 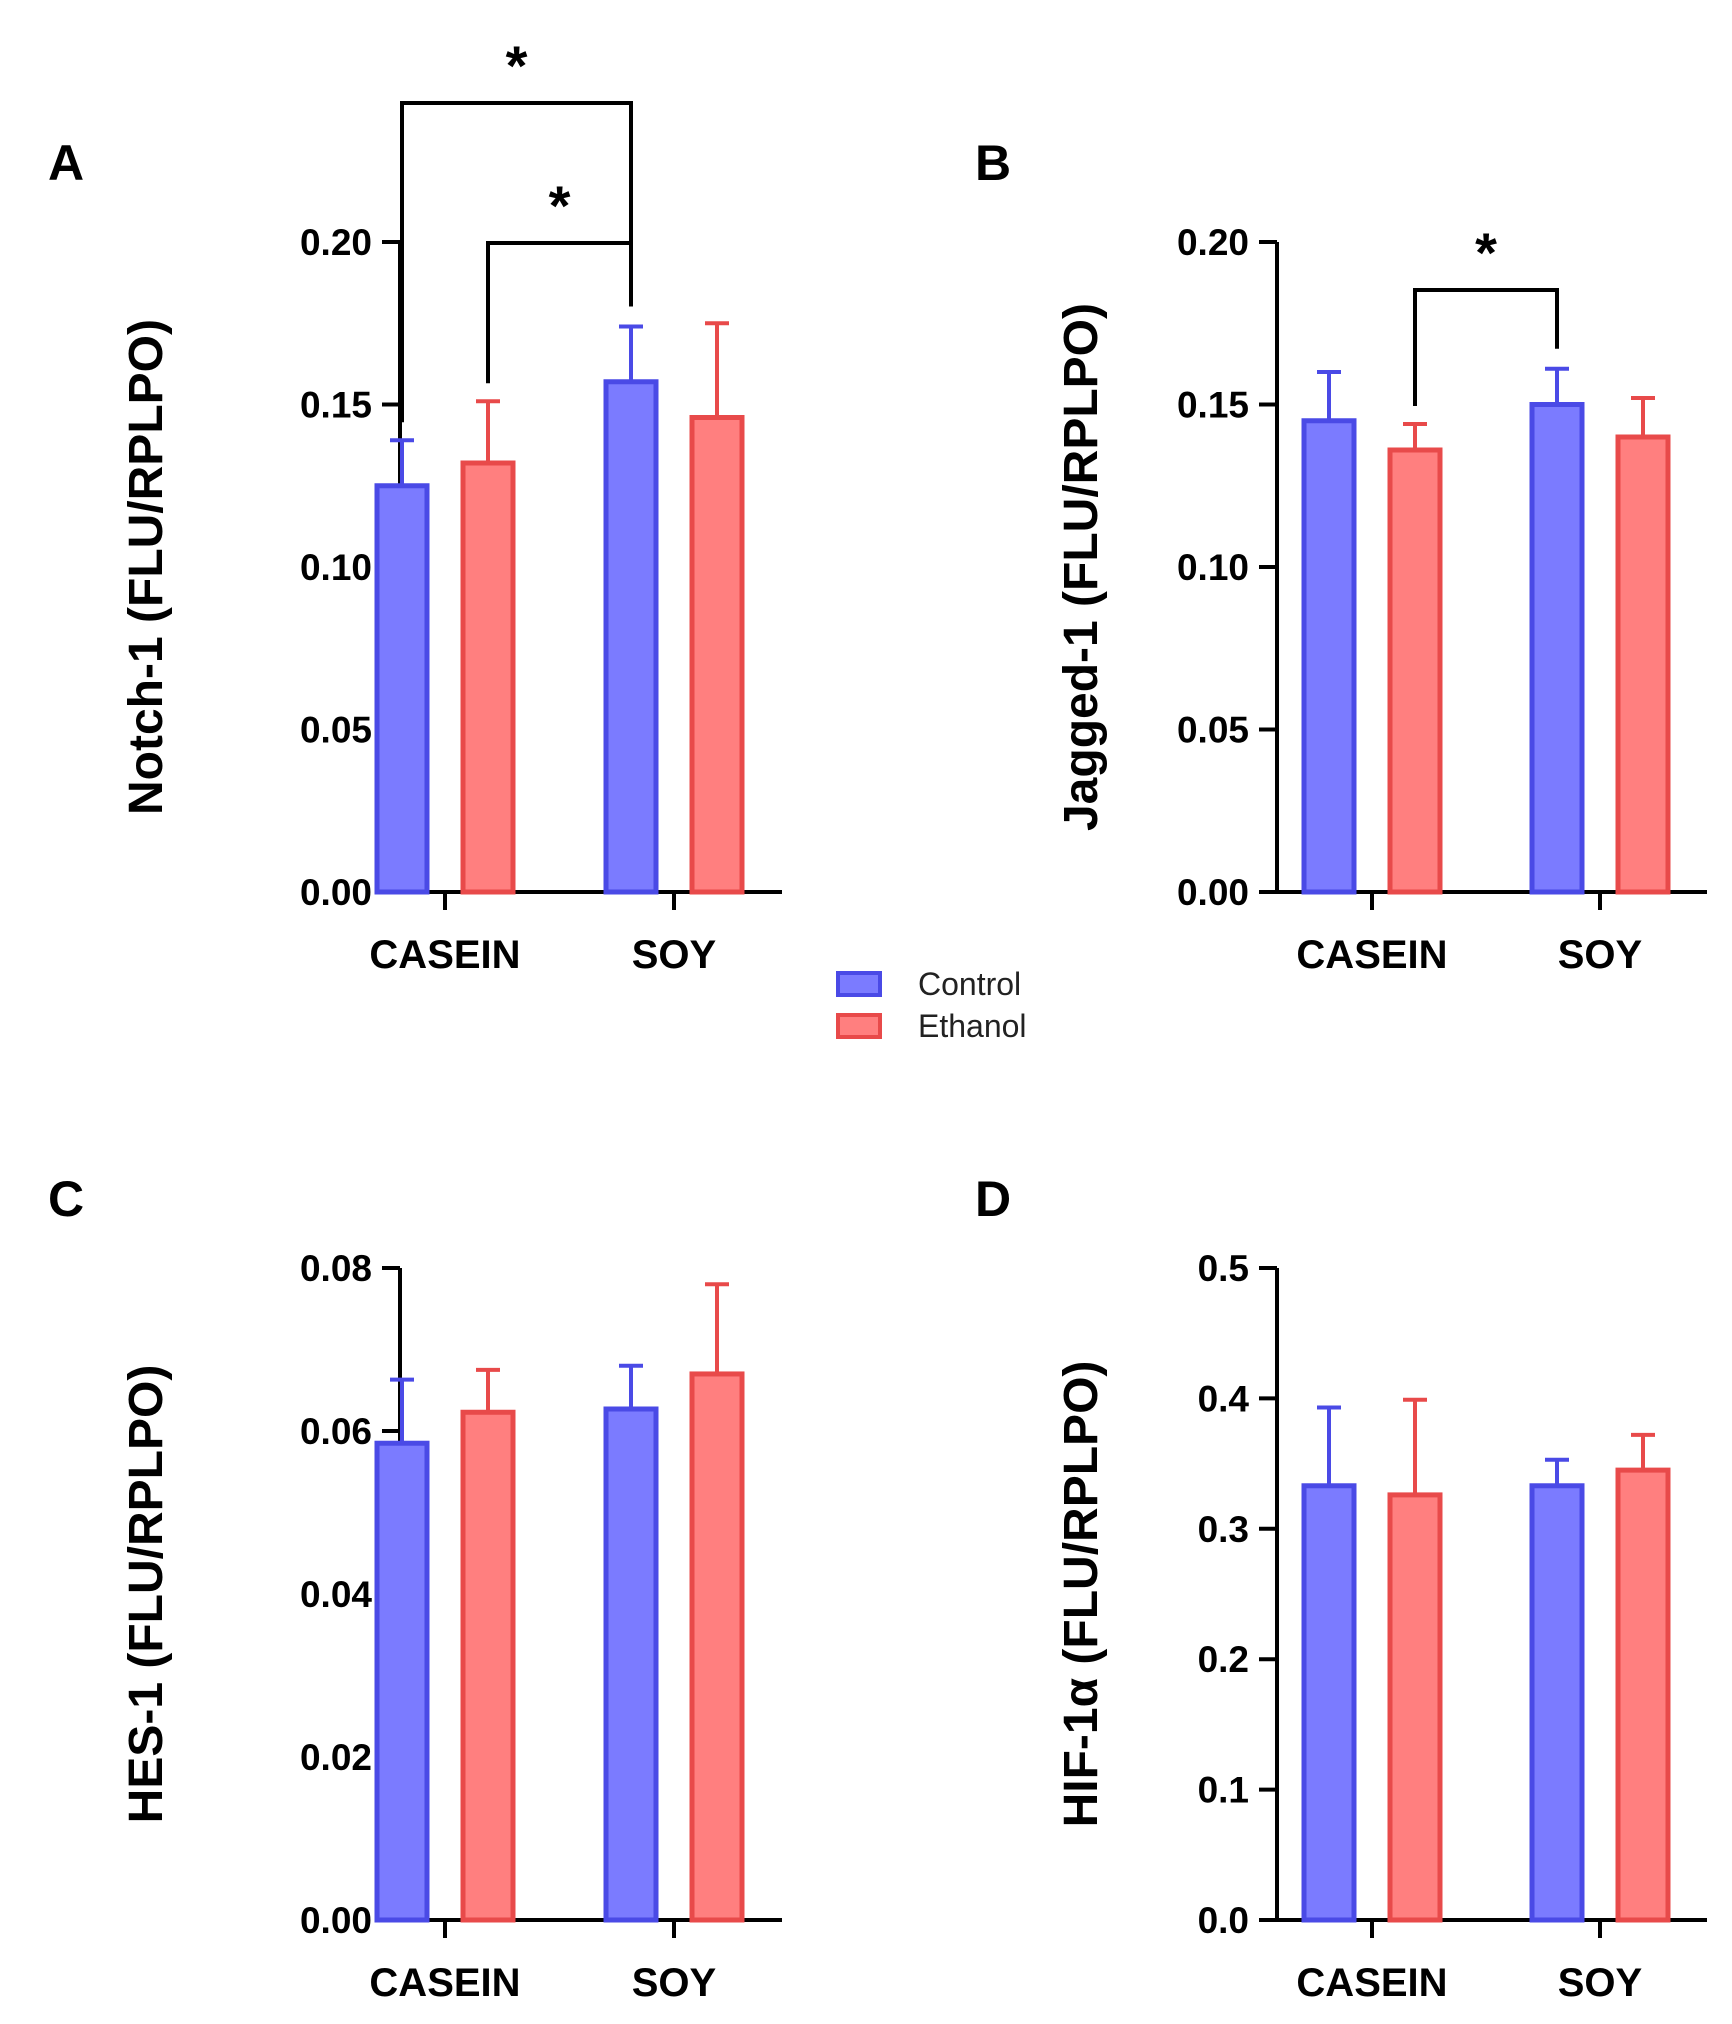 What do you see at coordinates (1223, 1920) in the screenshot?
I see `y-tick-label: 0.0` at bounding box center [1223, 1920].